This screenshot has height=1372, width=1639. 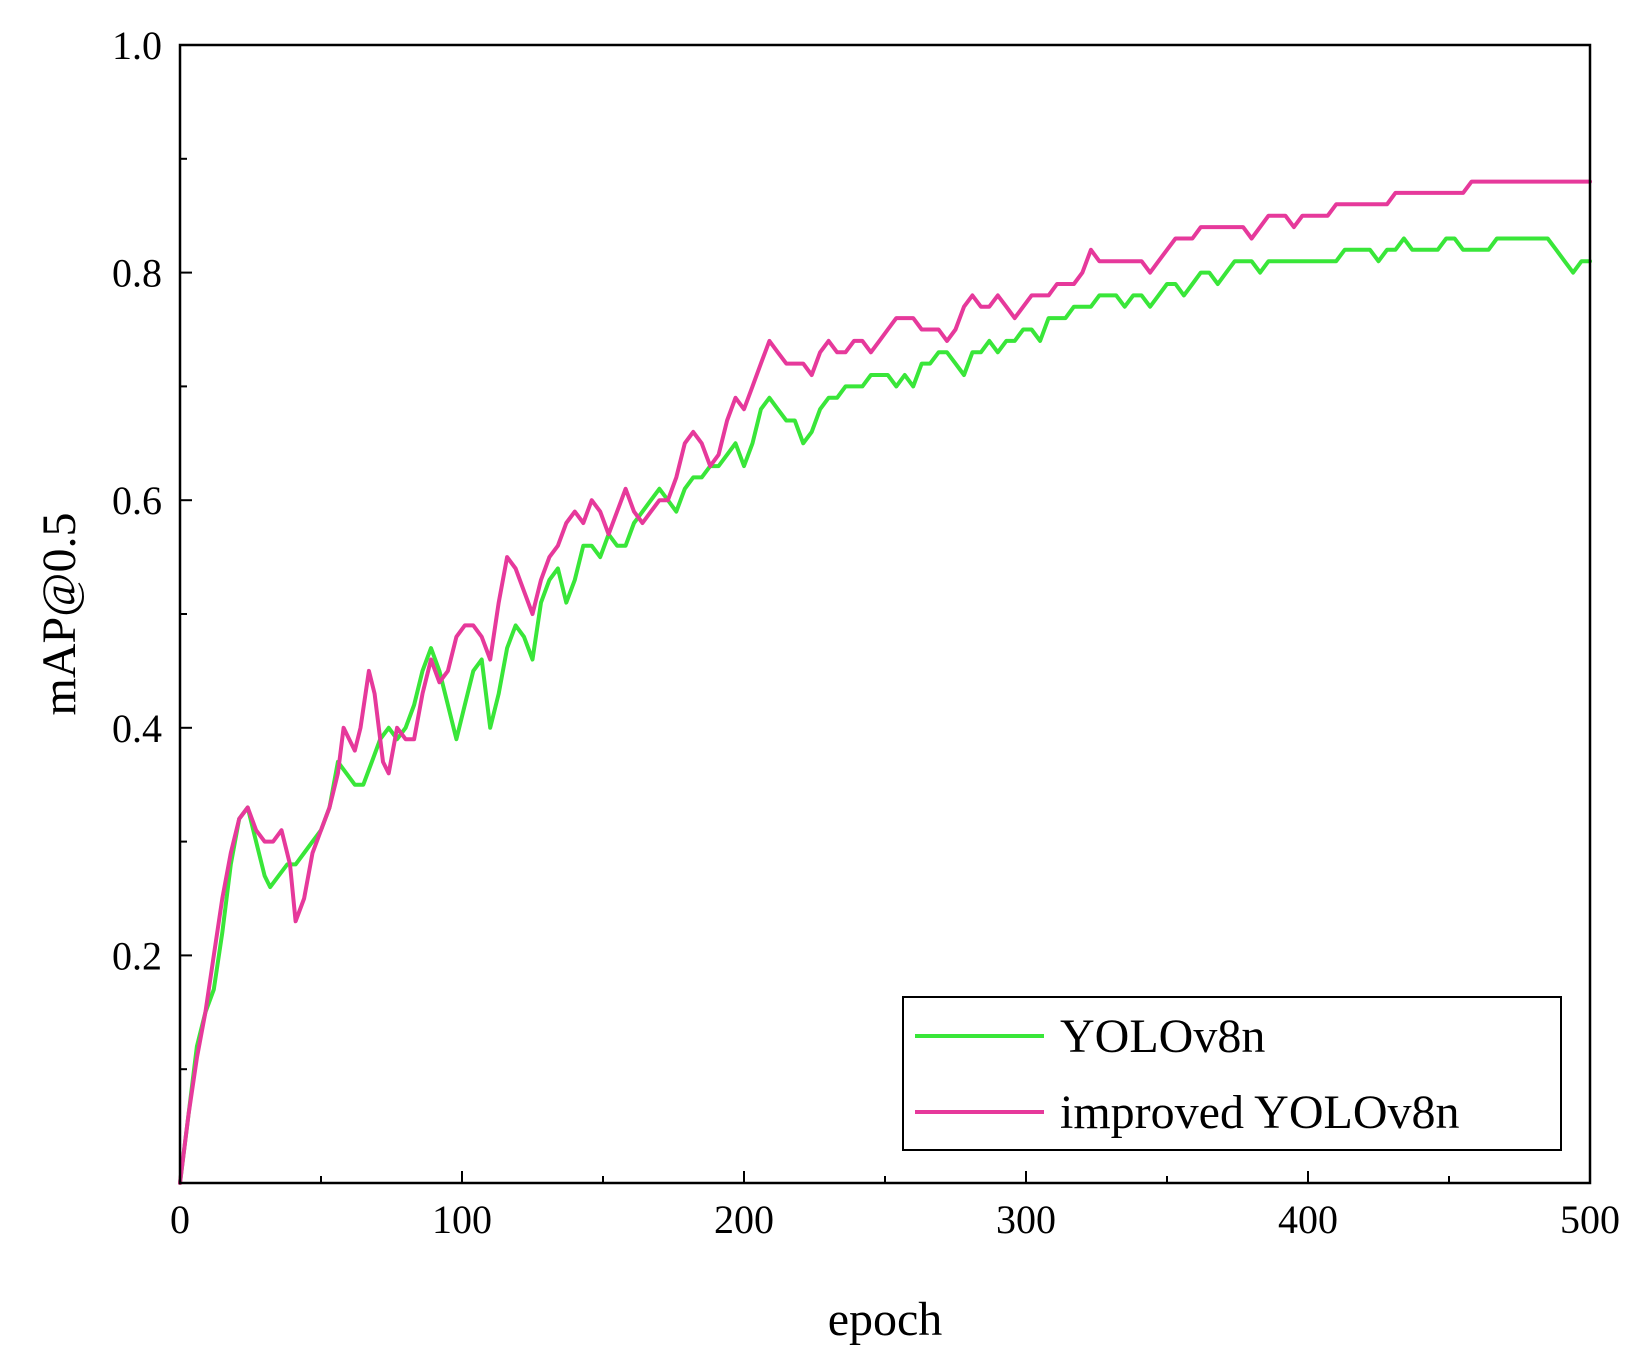 What do you see at coordinates (1260, 1112) in the screenshot?
I see `legend-label-improved-yolov8n: improved YOLOv8n` at bounding box center [1260, 1112].